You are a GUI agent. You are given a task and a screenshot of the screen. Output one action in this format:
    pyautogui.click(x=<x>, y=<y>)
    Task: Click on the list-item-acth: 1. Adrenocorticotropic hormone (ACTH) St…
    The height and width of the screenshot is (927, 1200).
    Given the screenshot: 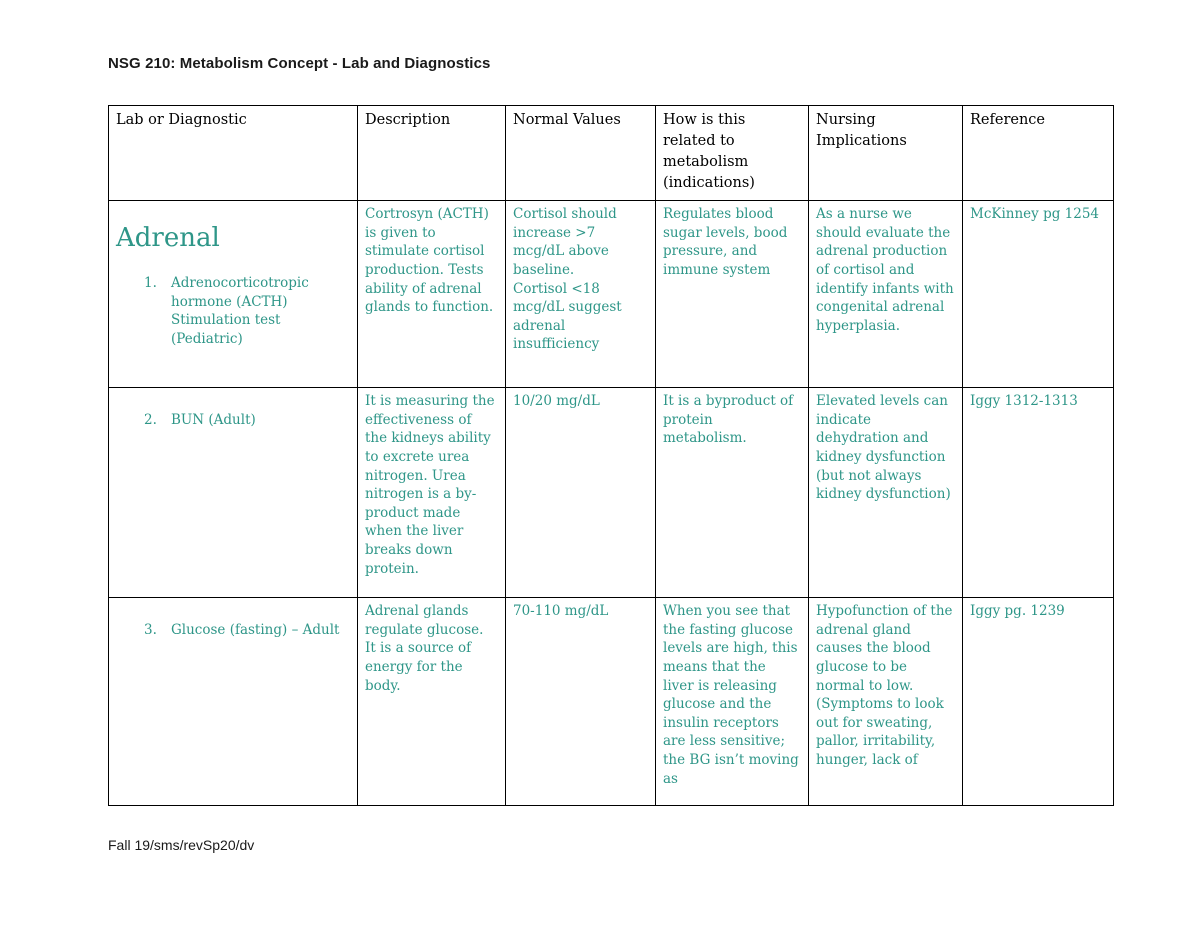 What is the action you would take?
    pyautogui.click(x=232, y=311)
    